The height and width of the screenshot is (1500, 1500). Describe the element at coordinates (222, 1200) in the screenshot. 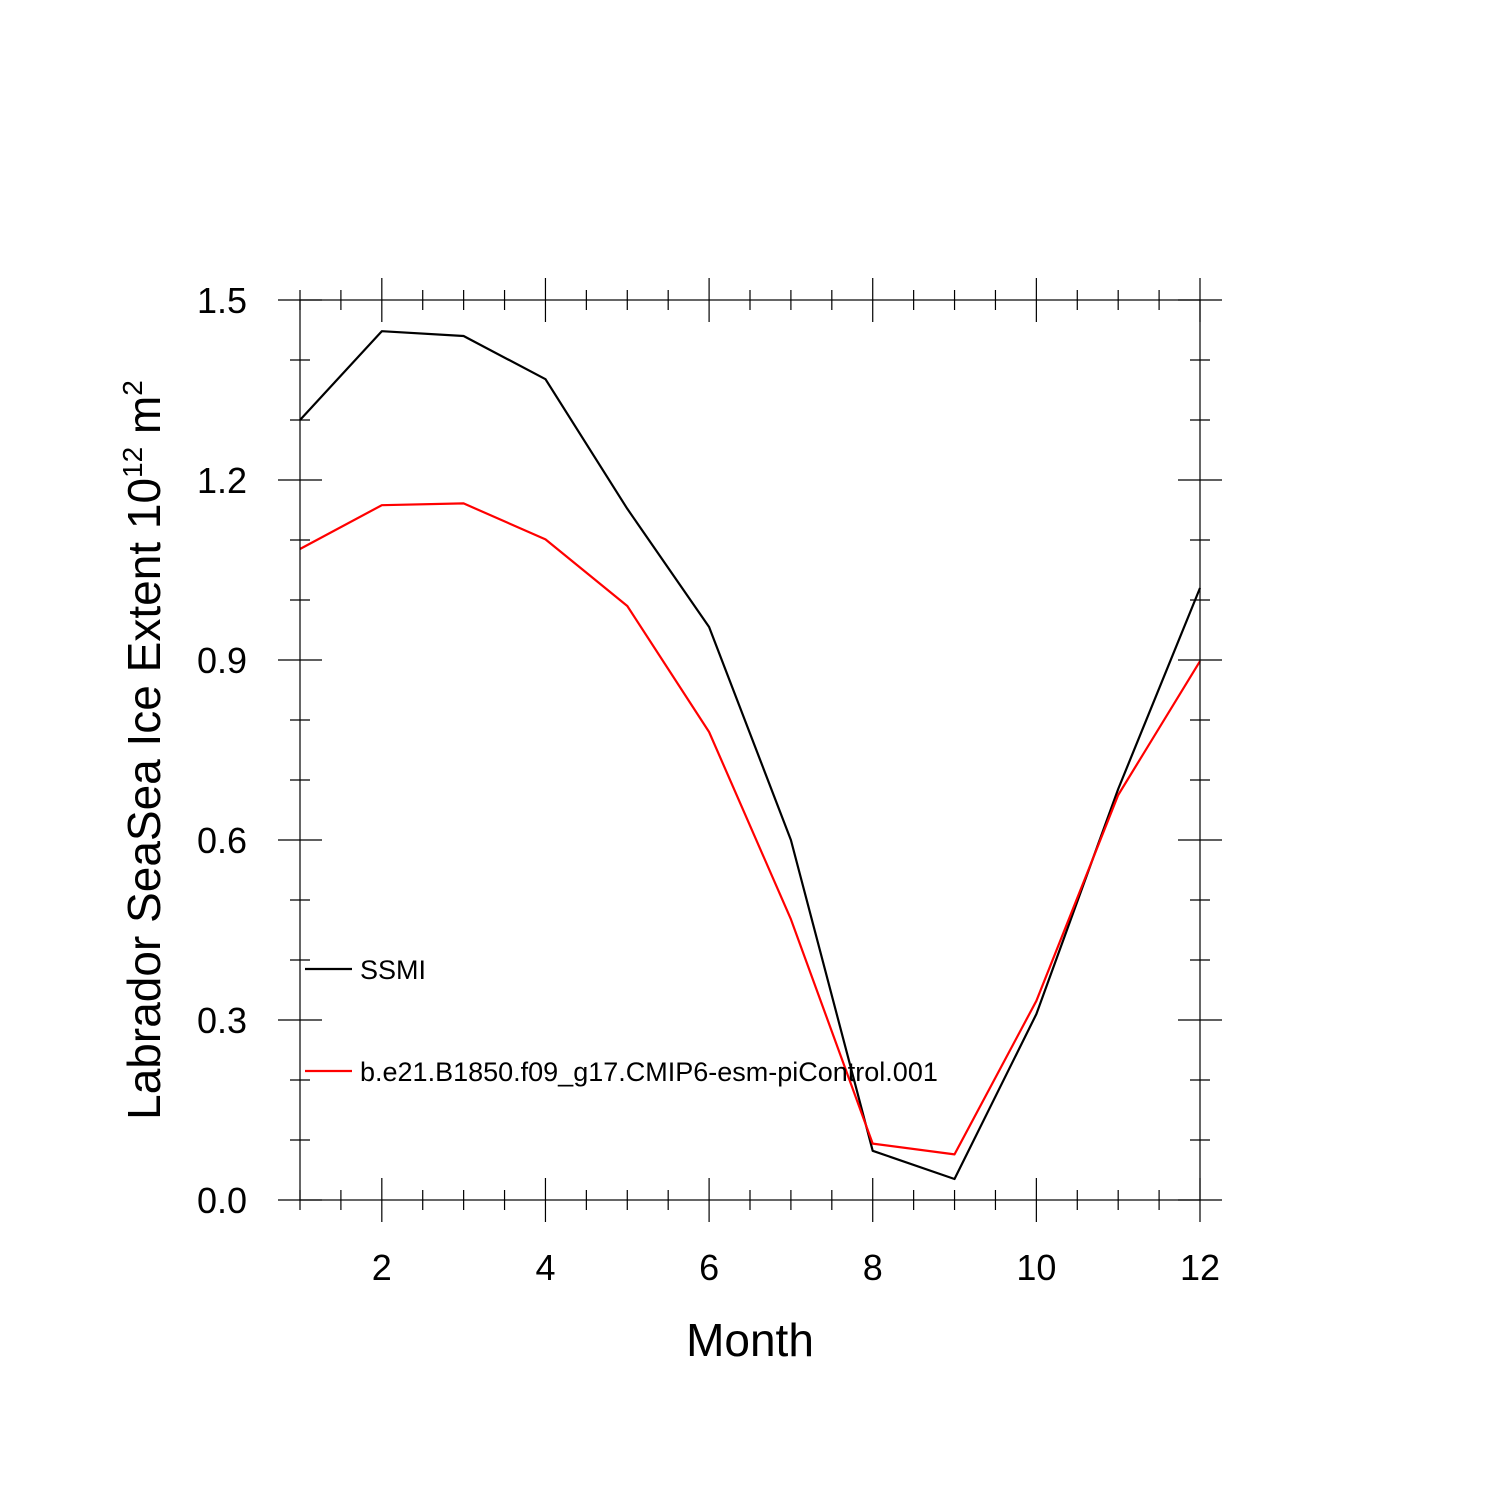

I see `y-tick-label: 0.0` at that location.